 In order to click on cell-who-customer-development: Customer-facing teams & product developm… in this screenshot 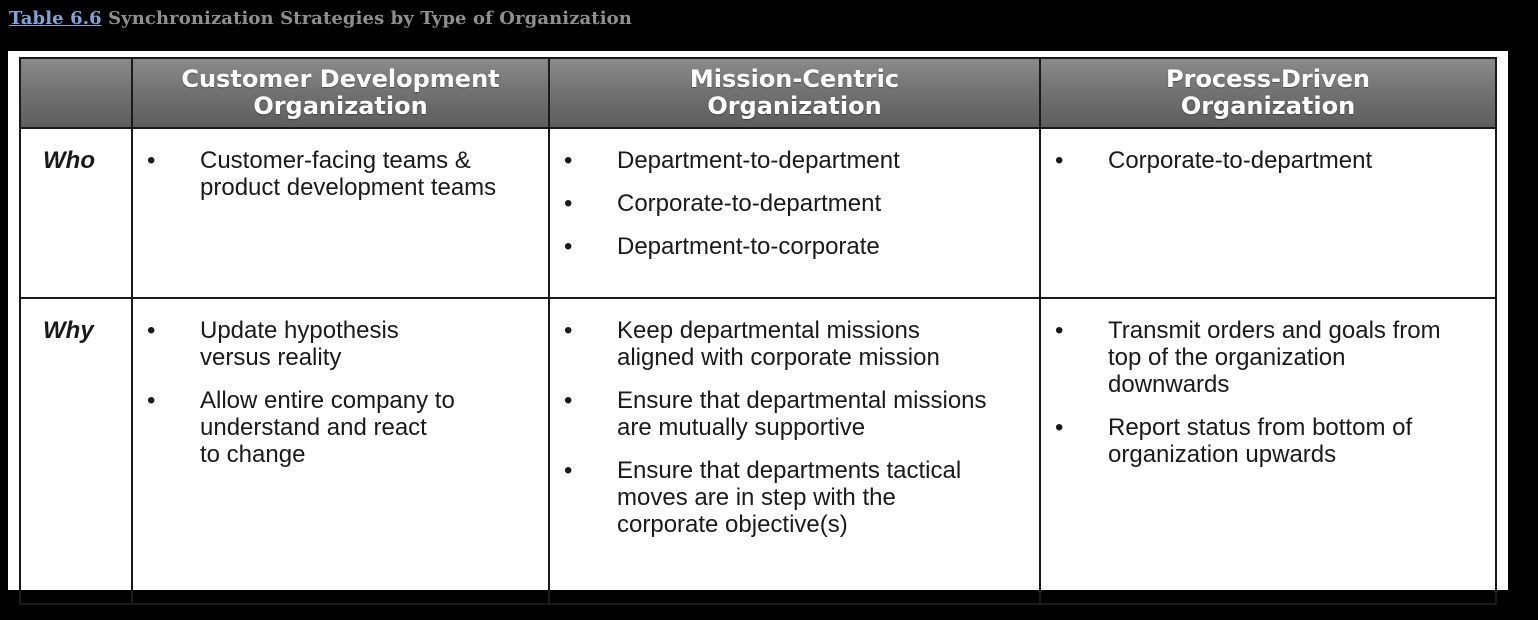, I will do `click(340, 213)`.